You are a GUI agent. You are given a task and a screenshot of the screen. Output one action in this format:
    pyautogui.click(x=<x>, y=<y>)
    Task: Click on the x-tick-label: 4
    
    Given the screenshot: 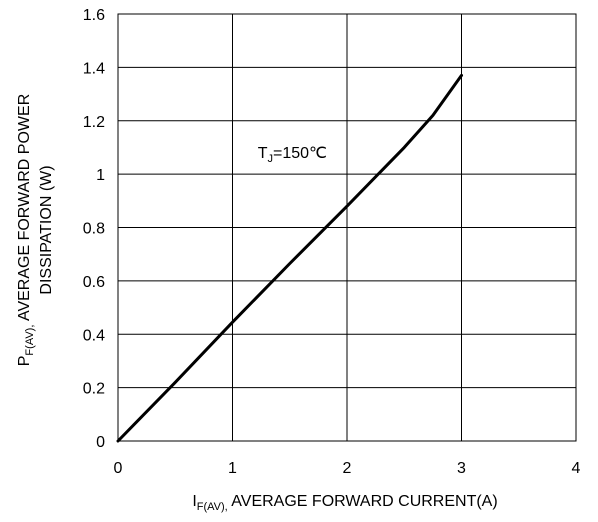 What is the action you would take?
    pyautogui.click(x=576, y=468)
    